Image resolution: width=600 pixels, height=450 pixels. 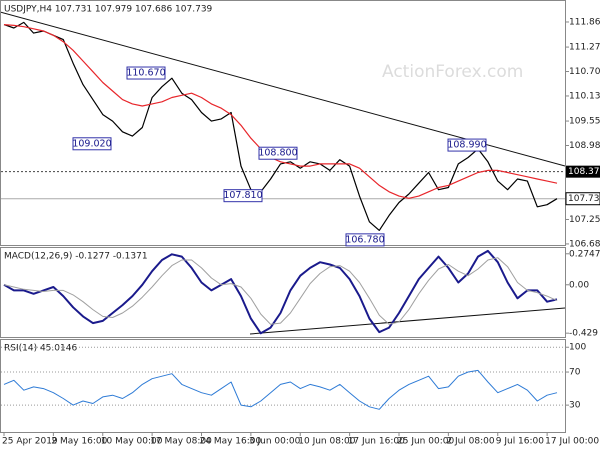 What do you see at coordinates (584, 122) in the screenshot?
I see `y-tick-label: 109.550` at bounding box center [584, 122].